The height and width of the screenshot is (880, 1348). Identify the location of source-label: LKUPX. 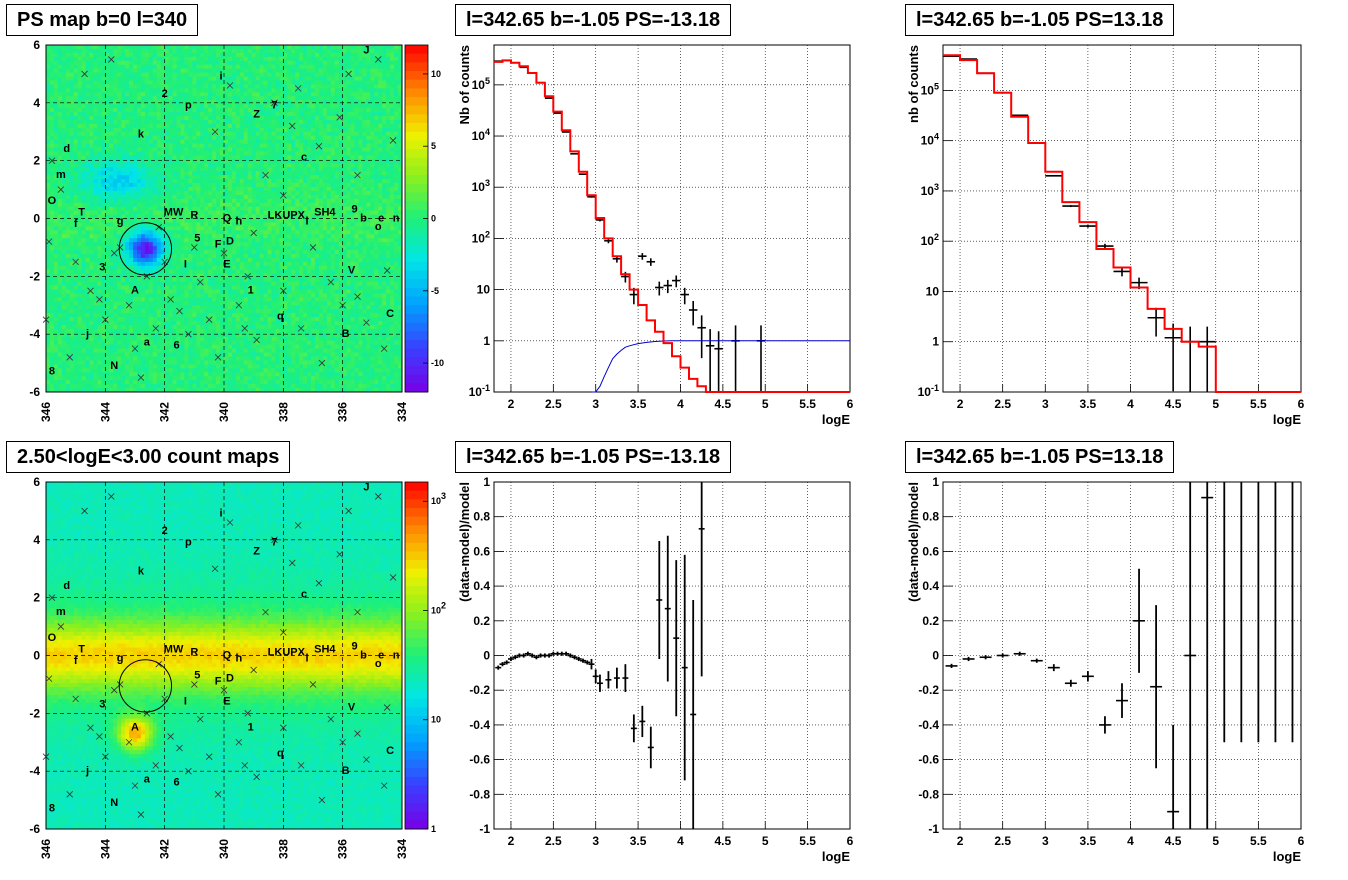
(287, 216).